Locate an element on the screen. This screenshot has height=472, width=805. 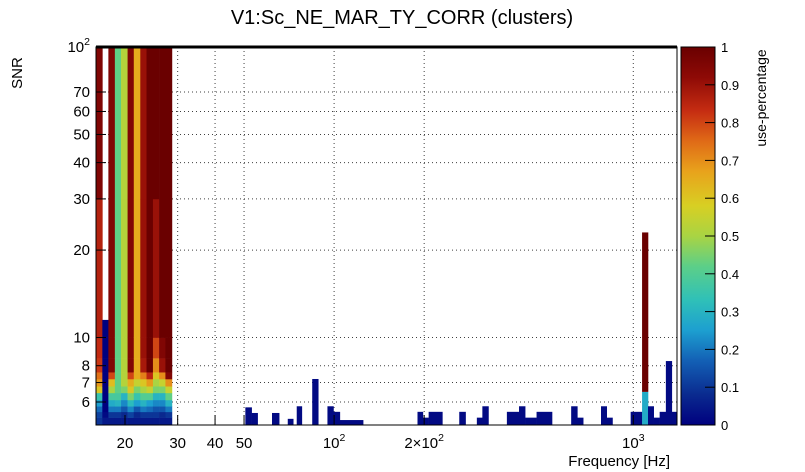
y-tick-label-7: 50 is located at coordinates (81, 134).